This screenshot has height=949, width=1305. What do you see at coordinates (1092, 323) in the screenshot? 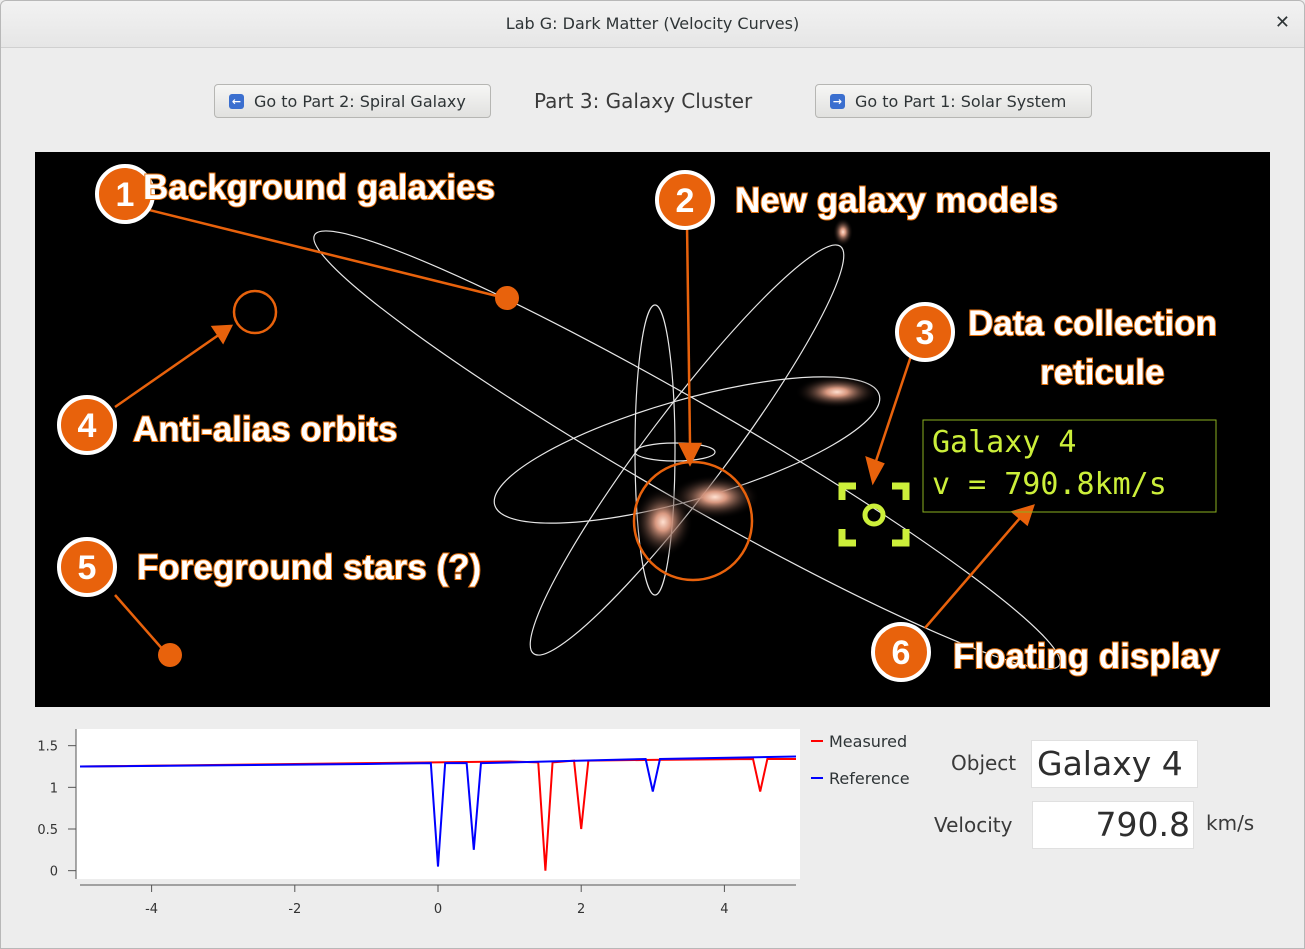
I see `annotation-label-3a: Data collection` at bounding box center [1092, 323].